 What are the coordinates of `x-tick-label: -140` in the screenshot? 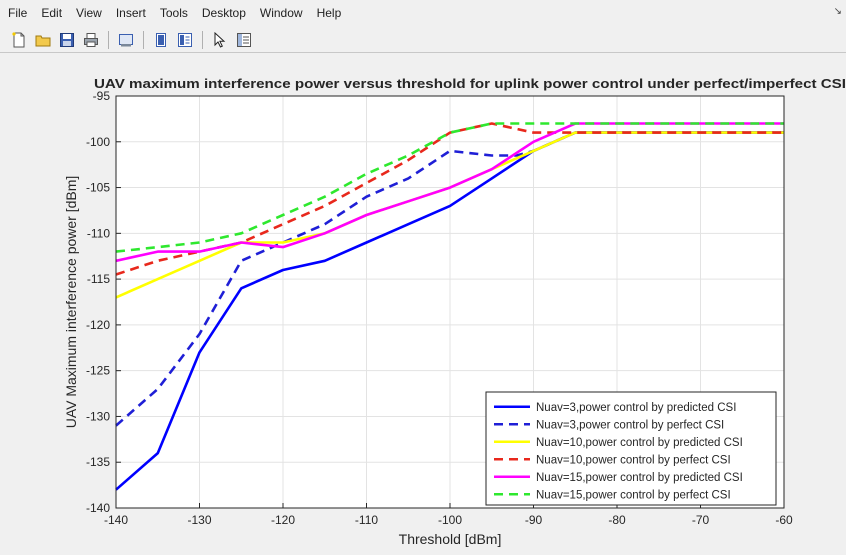 It's located at (116, 520).